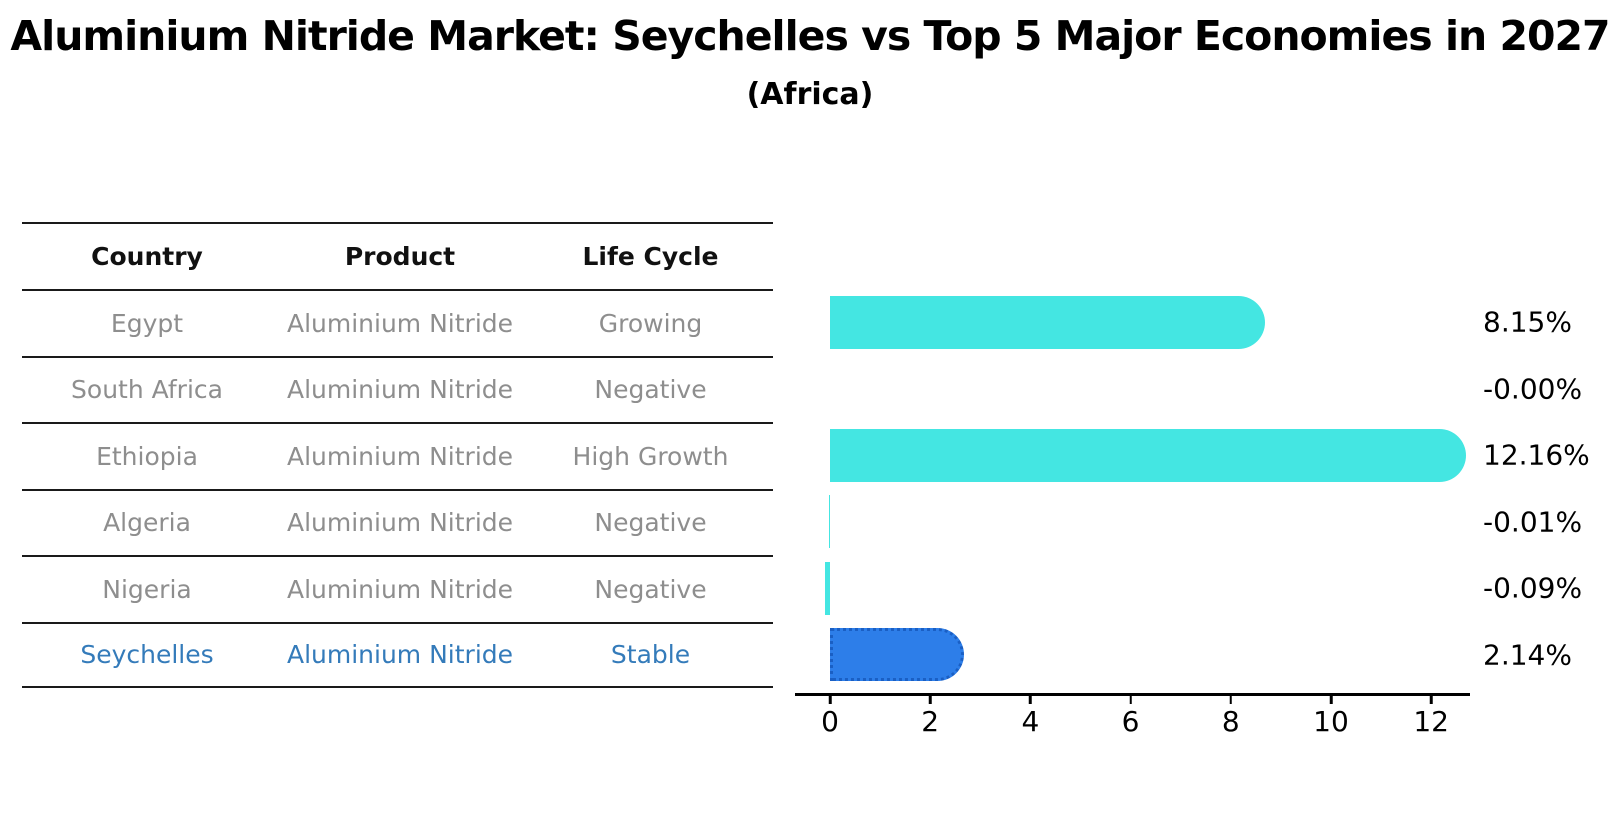 Image resolution: width=1620 pixels, height=823 pixels. Describe the element at coordinates (1030, 721) in the screenshot. I see `x-axis-tick-label: 4` at that location.